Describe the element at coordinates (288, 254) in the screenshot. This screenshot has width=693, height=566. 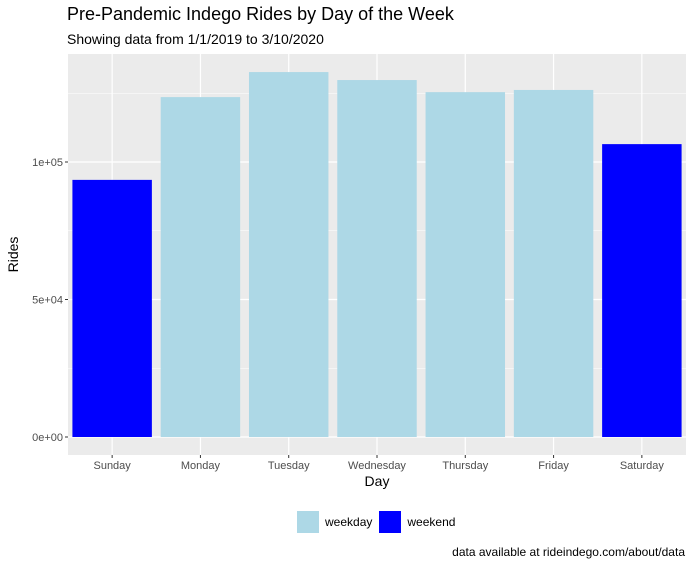
I see `bar-tuesday` at that location.